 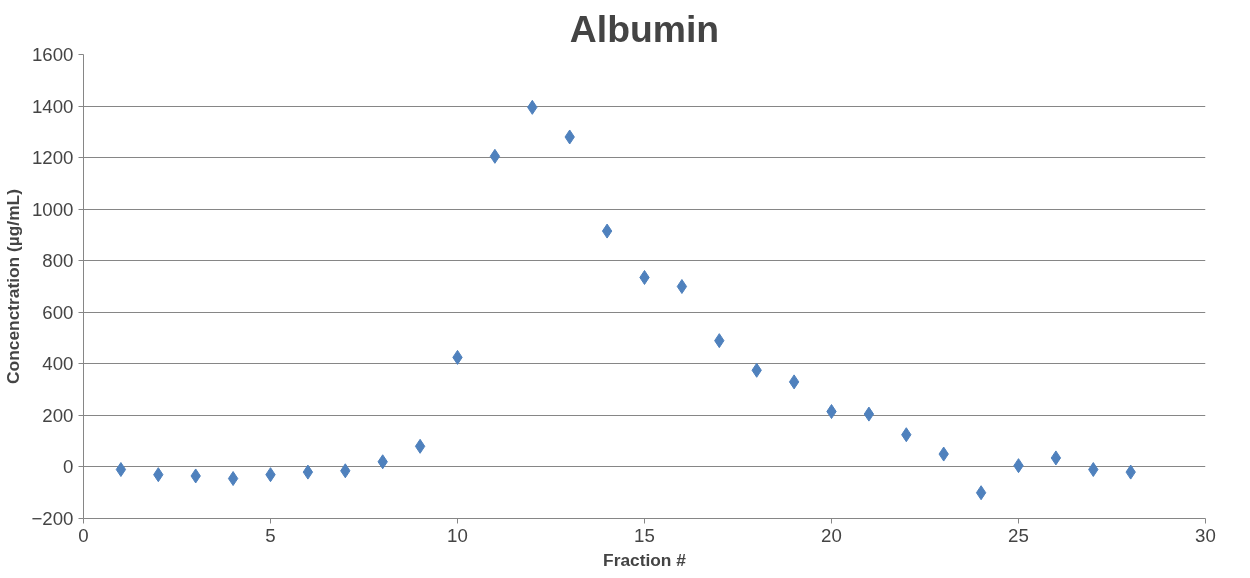 I want to click on y-tick-label: 1400, so click(x=53, y=106).